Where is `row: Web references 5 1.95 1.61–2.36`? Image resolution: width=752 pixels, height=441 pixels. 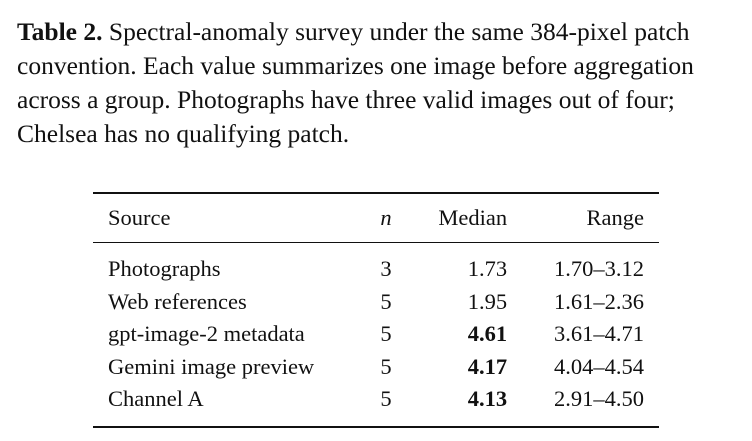
row: Web references 5 1.95 1.61–2.36 is located at coordinates (376, 302).